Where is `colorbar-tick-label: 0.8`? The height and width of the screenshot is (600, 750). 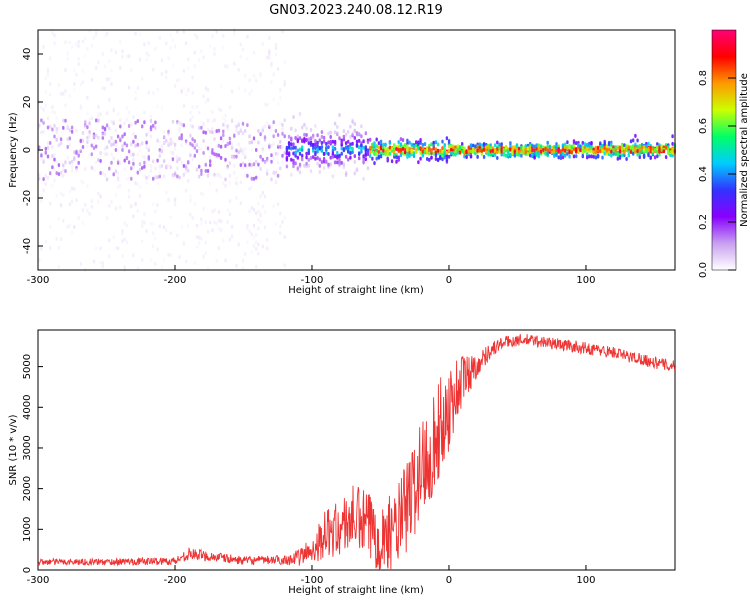 colorbar-tick-label: 0.8 is located at coordinates (703, 78).